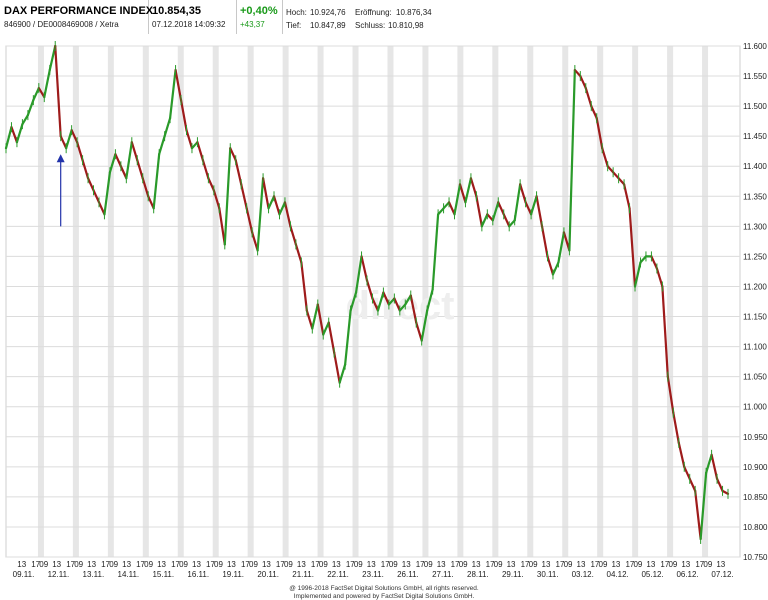 Image resolution: width=768 pixels, height=600 pixels. I want to click on change-absolute: +43,37, so click(252, 24).